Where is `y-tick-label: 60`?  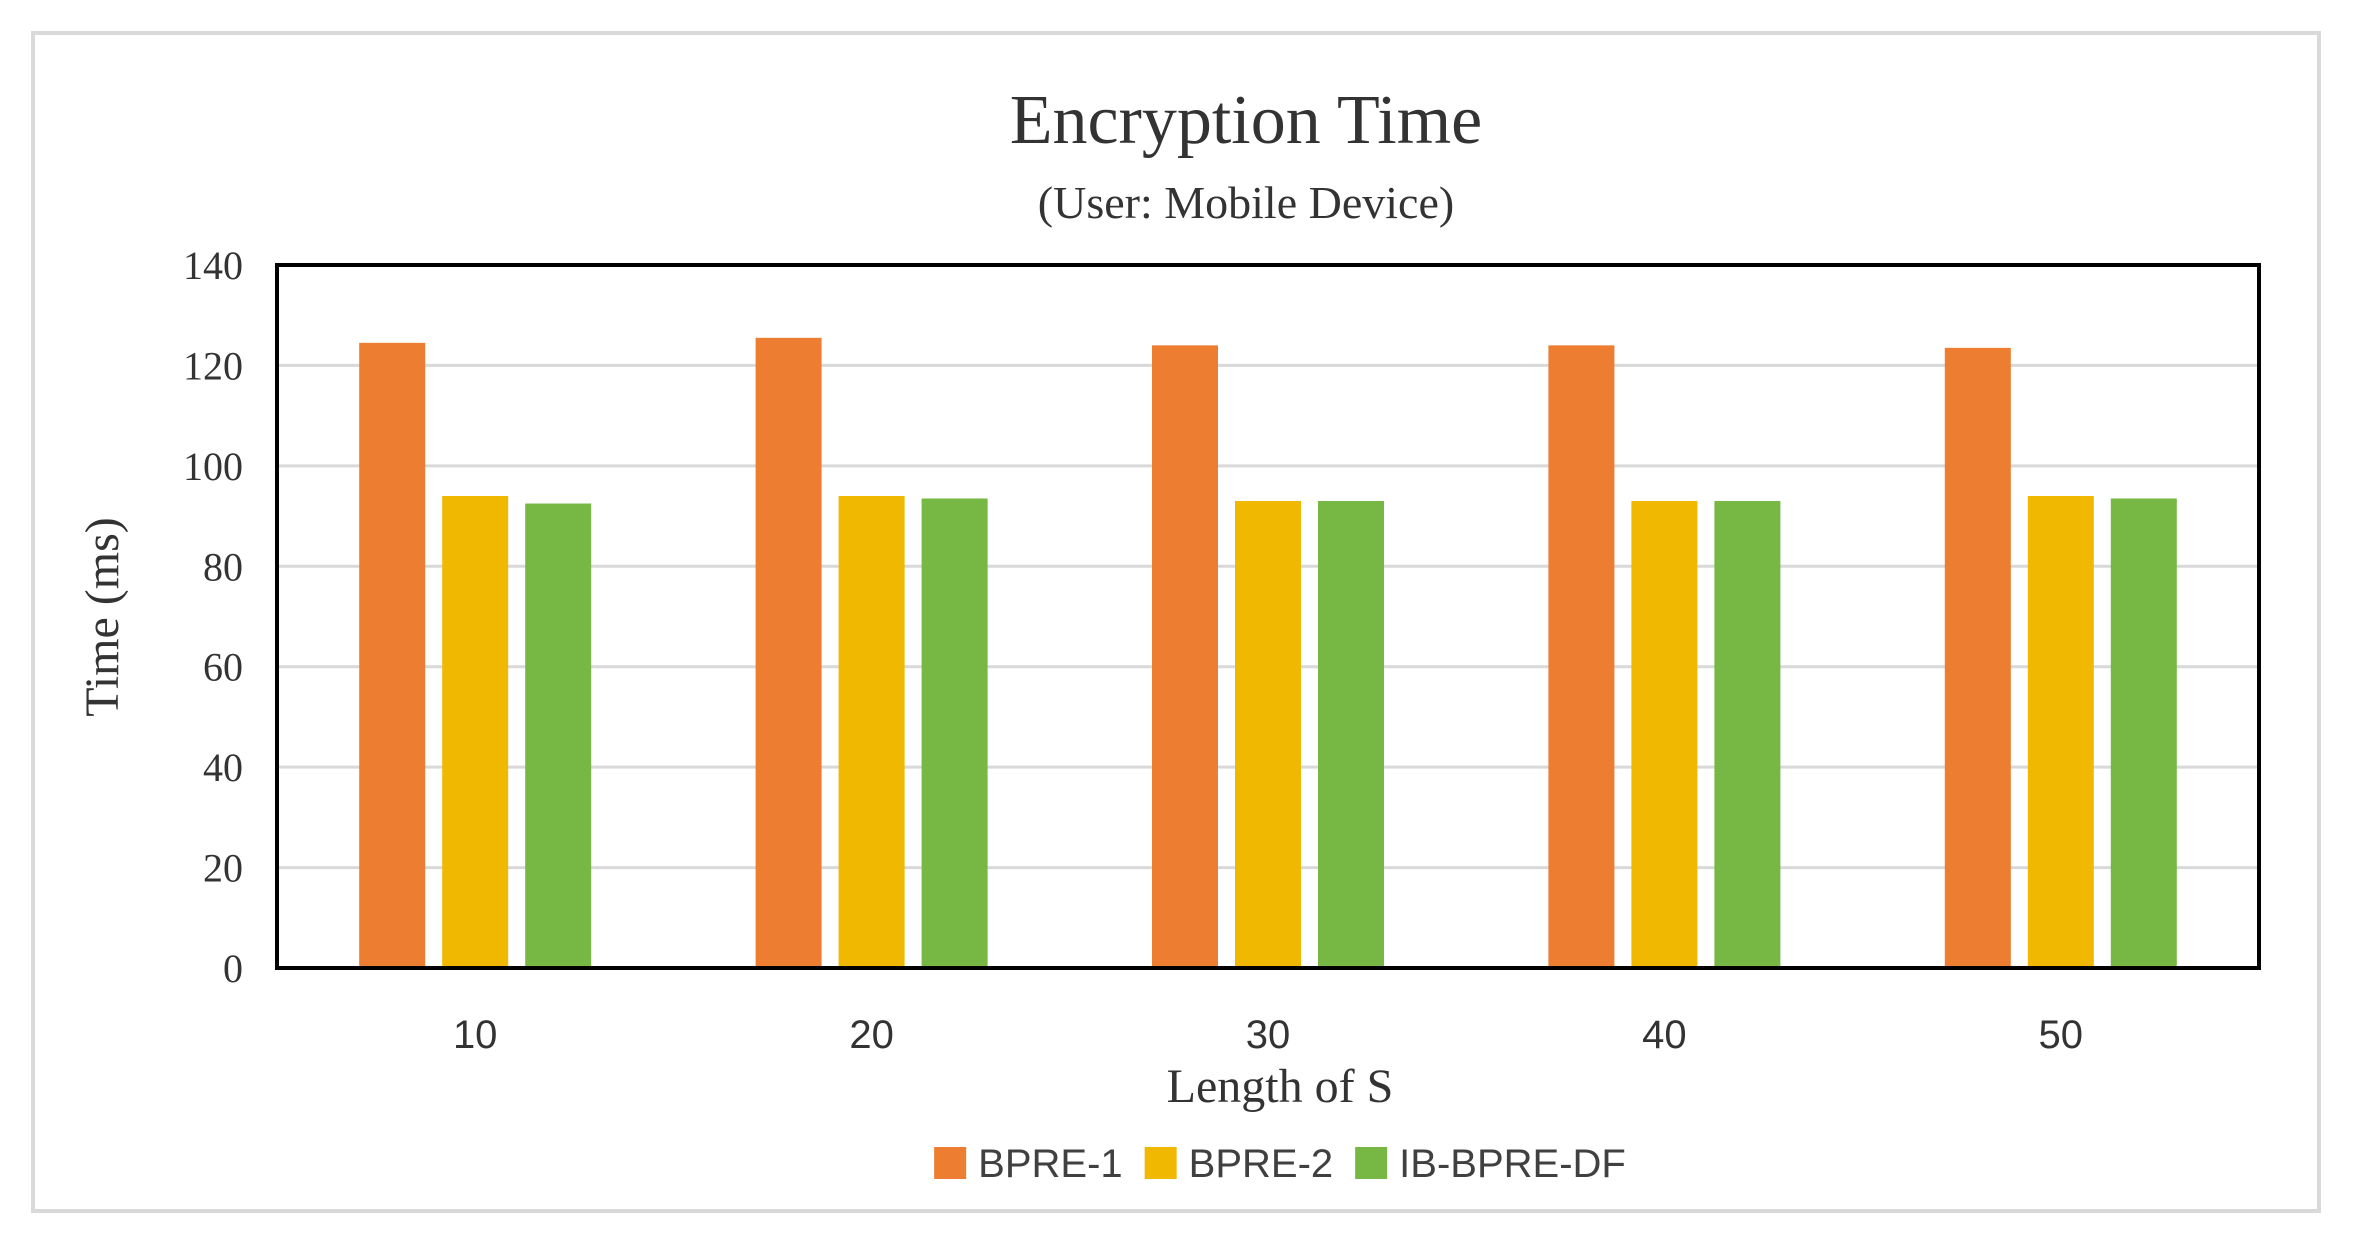 y-tick-label: 60 is located at coordinates (223, 667).